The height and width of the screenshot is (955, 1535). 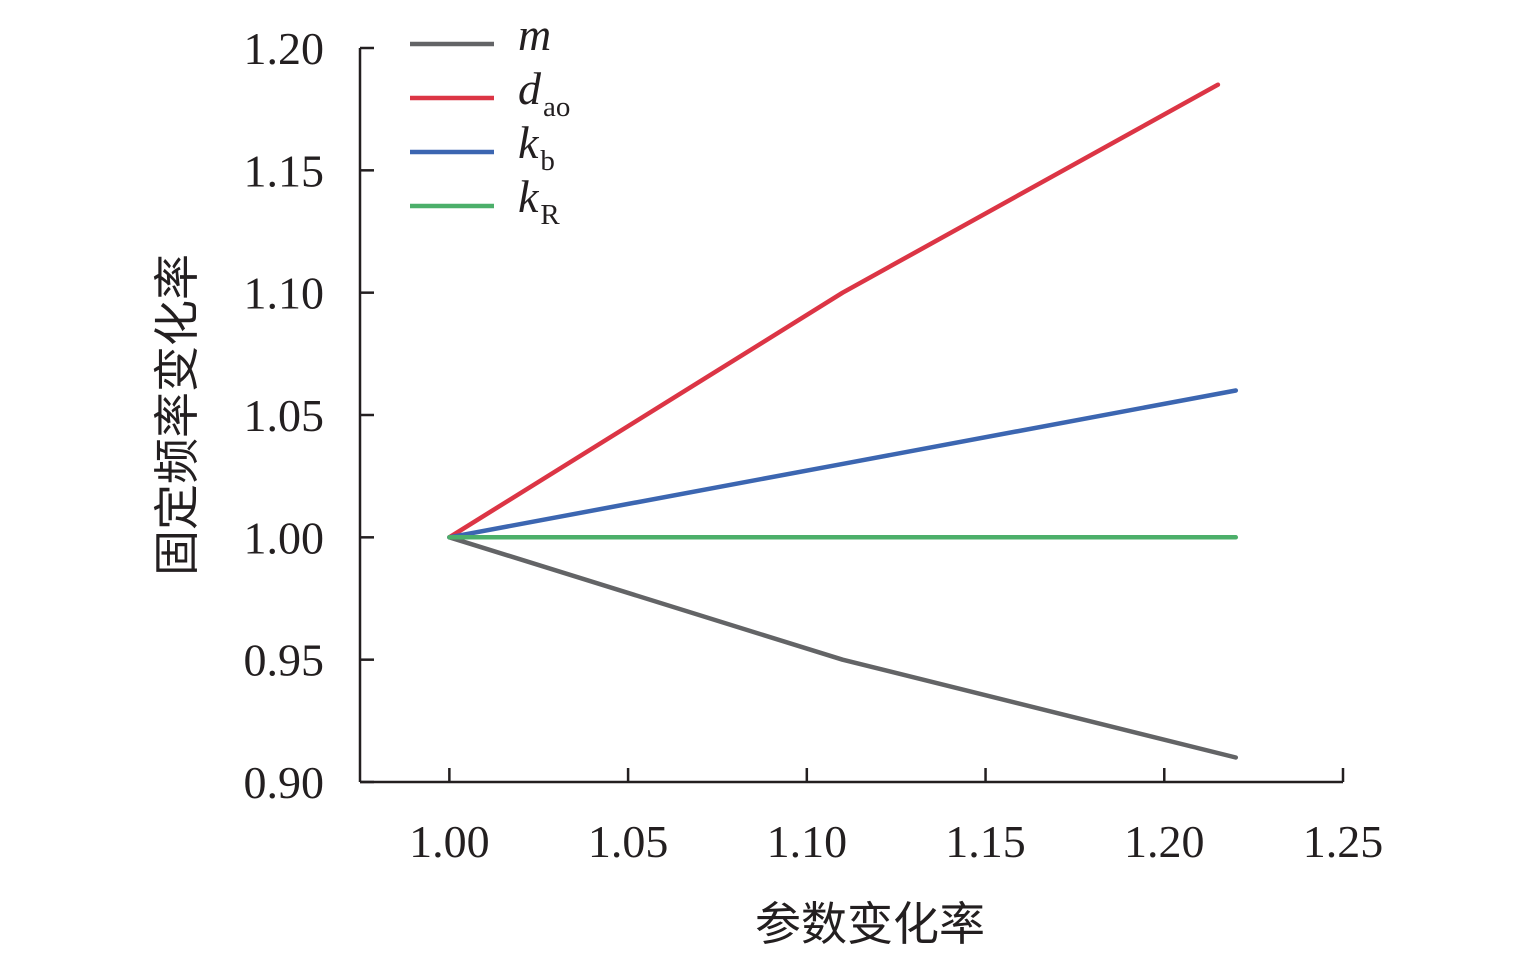 I want to click on y-ticks: 0.90 0.95 1.00 1.05 1.10 1.15 1.20, so click(x=309, y=415).